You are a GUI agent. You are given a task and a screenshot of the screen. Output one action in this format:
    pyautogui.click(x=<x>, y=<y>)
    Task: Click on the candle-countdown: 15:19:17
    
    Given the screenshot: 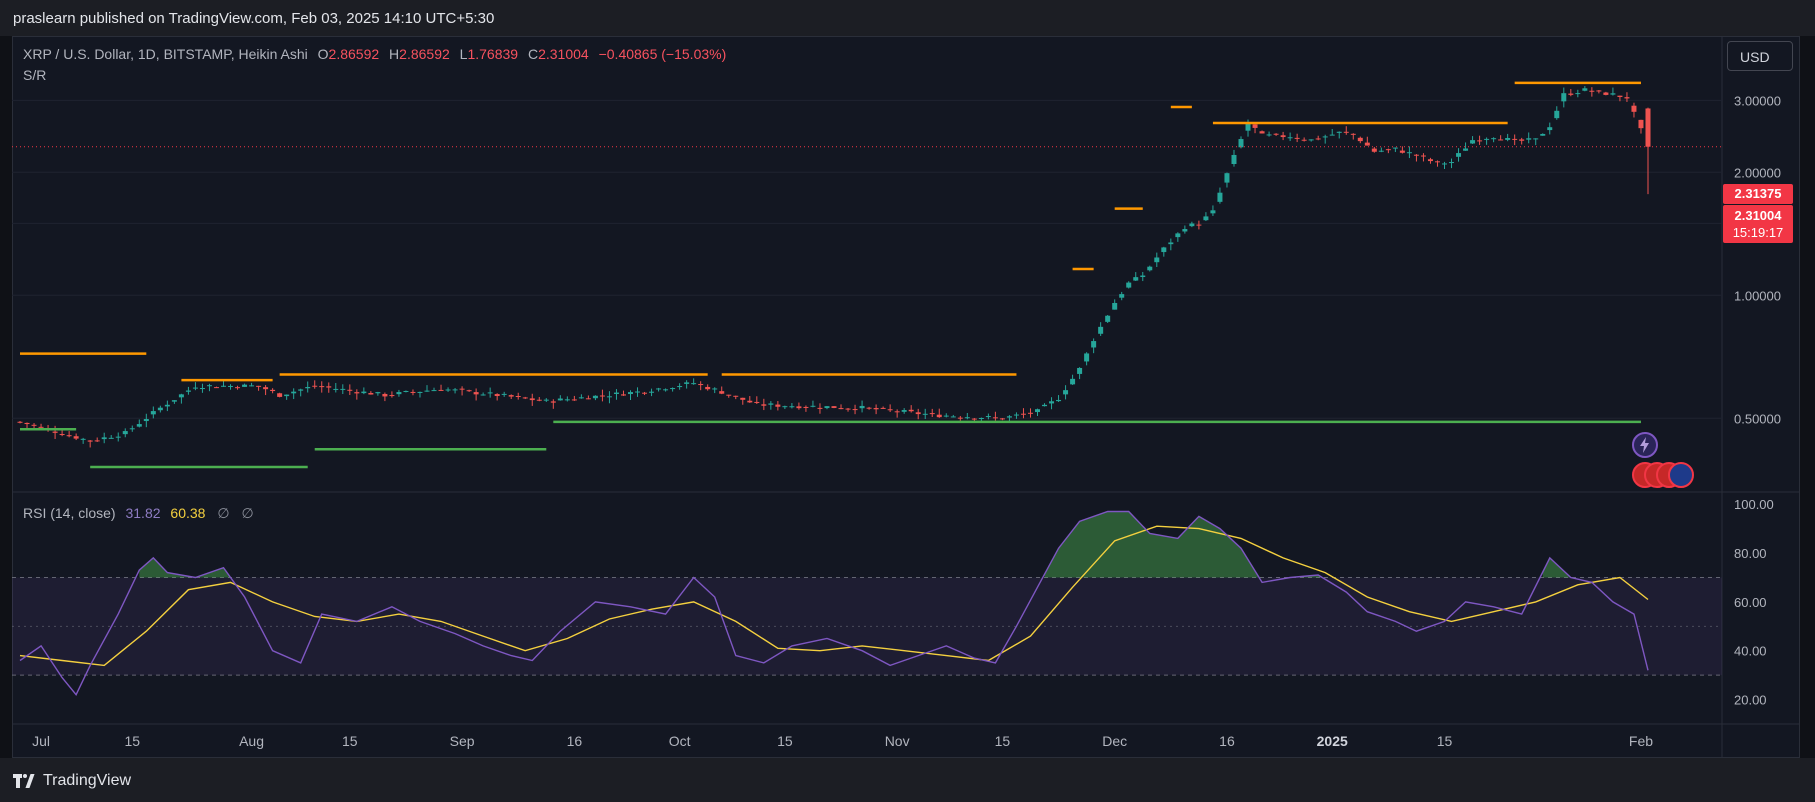 What is the action you would take?
    pyautogui.click(x=1758, y=232)
    